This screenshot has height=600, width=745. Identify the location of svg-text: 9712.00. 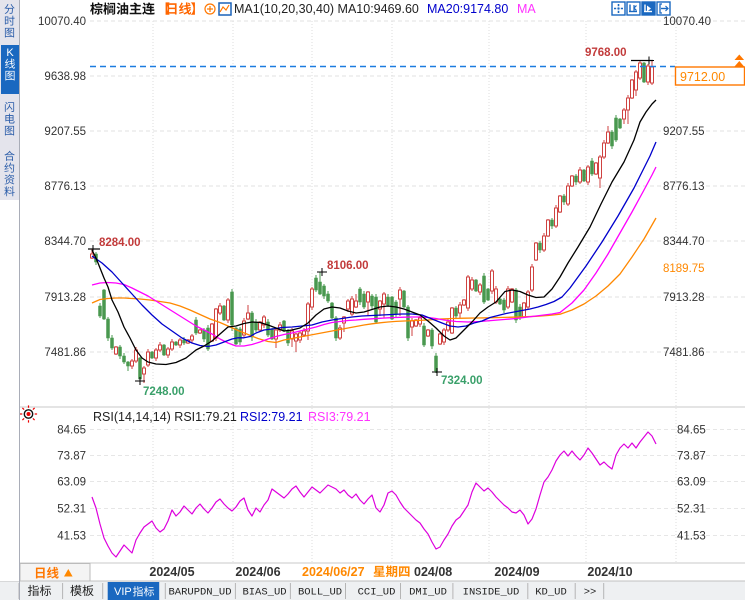
(702, 77).